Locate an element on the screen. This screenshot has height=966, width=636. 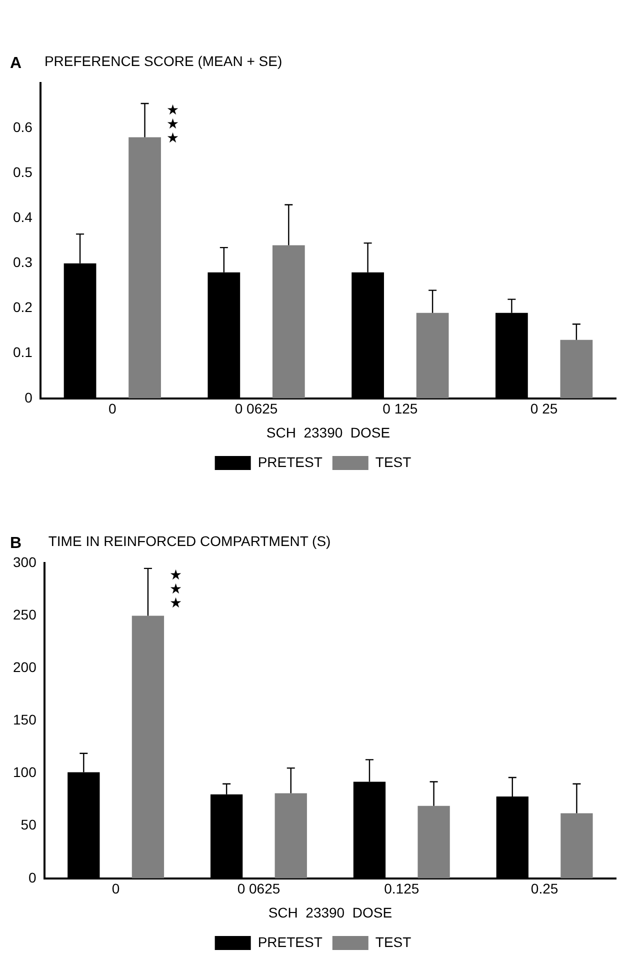
y-axis-title: TIME IN REINFORCED COMPARTMENT (S) is located at coordinates (189, 541).